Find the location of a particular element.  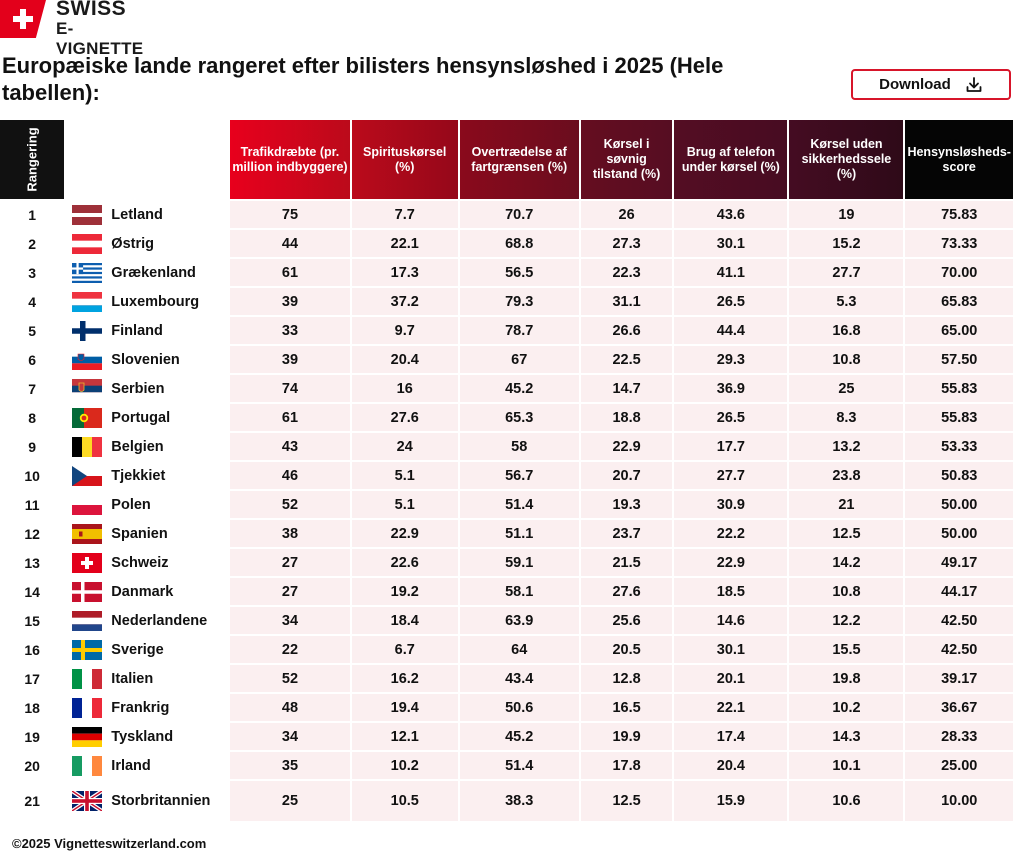

no-seatbelt-cell: 21 is located at coordinates (846, 504).